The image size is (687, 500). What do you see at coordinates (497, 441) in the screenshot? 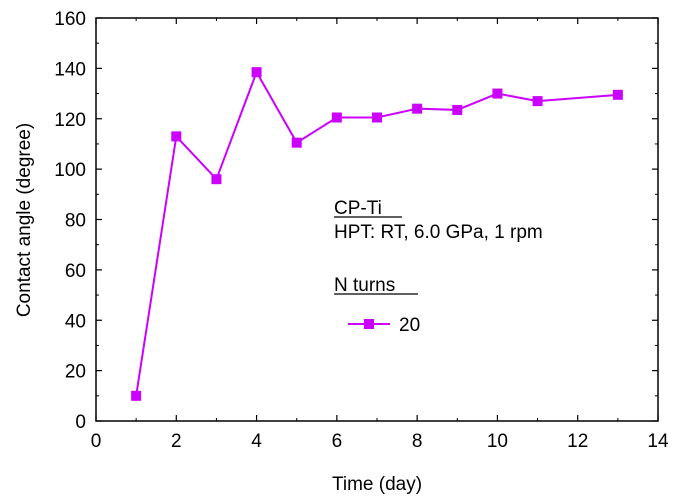
I see `x-tick-label: 10` at bounding box center [497, 441].